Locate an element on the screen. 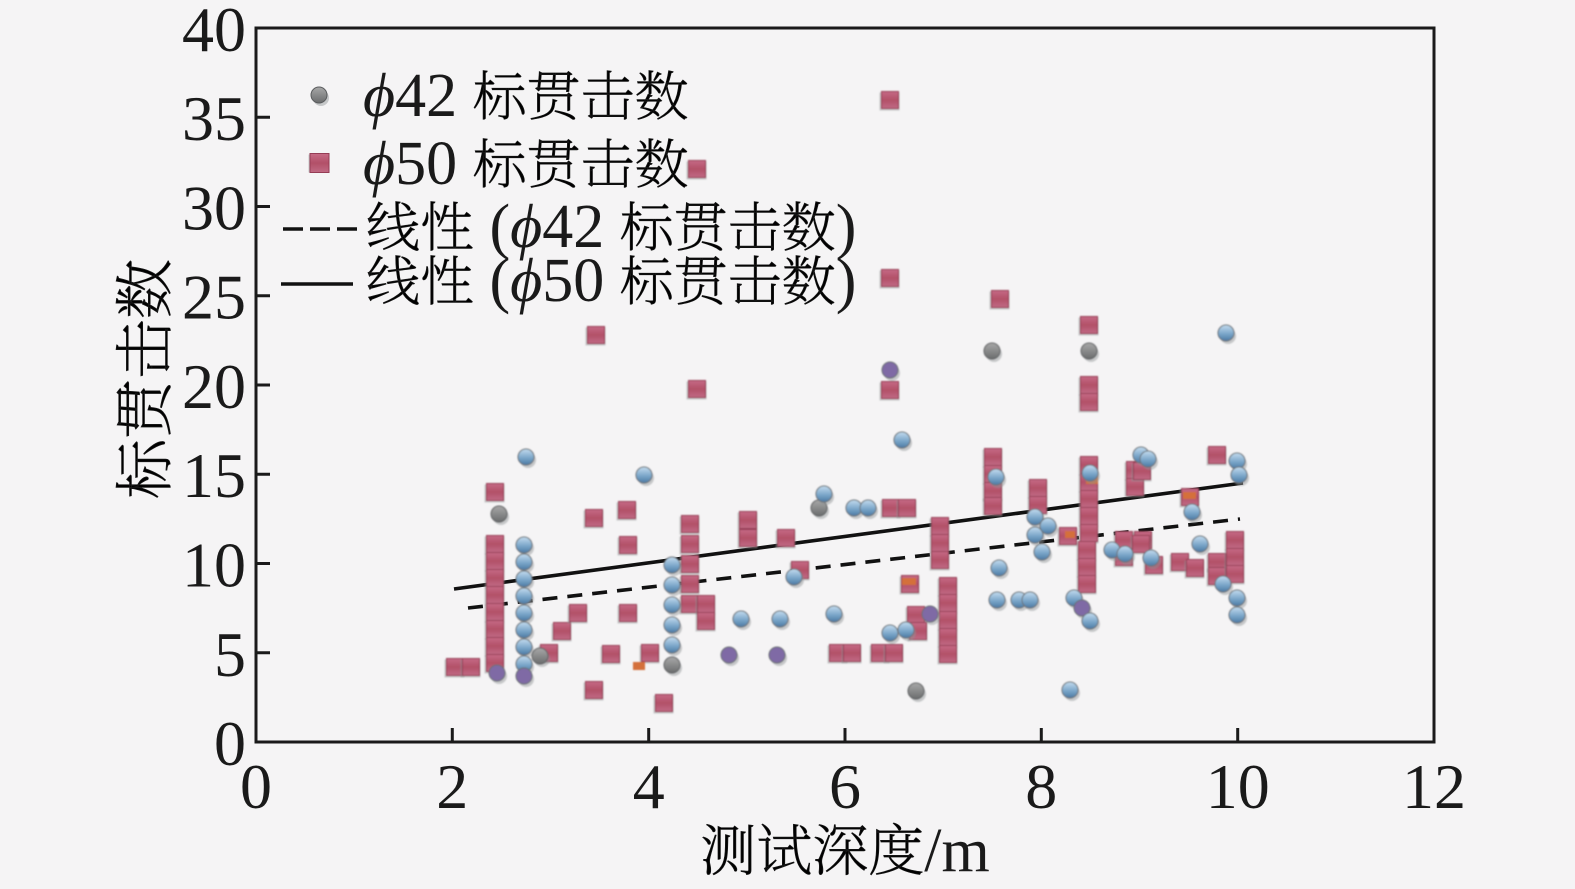 Image resolution: width=1575 pixels, height=889 pixels. svg-text: 5 is located at coordinates (230, 654).